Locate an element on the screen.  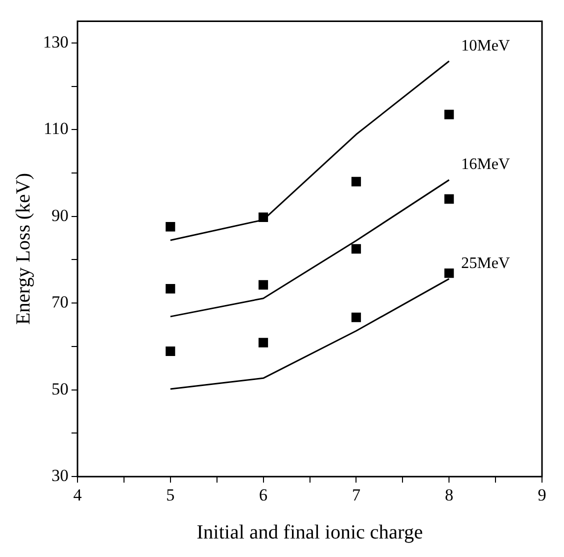
series-label: 10MeV is located at coordinates (485, 45).